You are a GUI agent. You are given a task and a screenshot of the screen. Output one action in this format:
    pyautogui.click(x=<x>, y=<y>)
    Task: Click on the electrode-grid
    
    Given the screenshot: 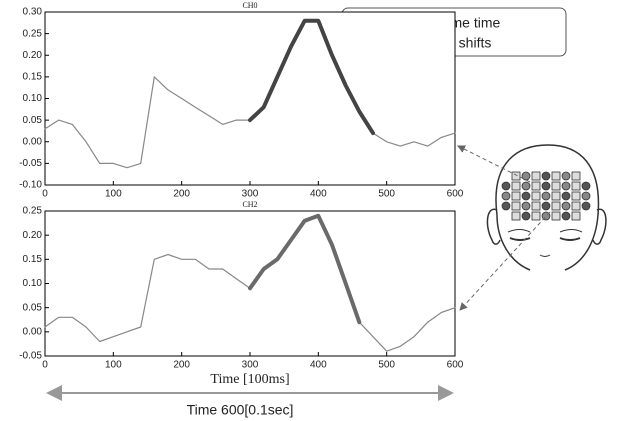 What is the action you would take?
    pyautogui.click(x=546, y=196)
    